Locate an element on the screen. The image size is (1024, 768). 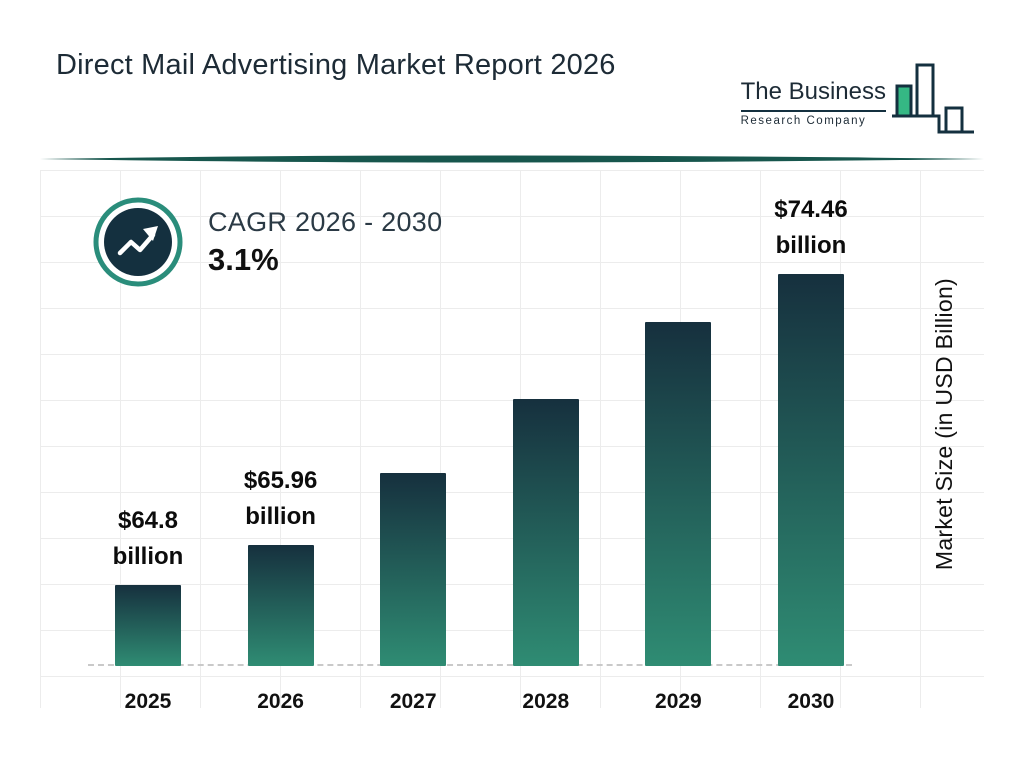
y-axis-label-wrap: Market Size (in USD Billion) is located at coordinates (944, 424).